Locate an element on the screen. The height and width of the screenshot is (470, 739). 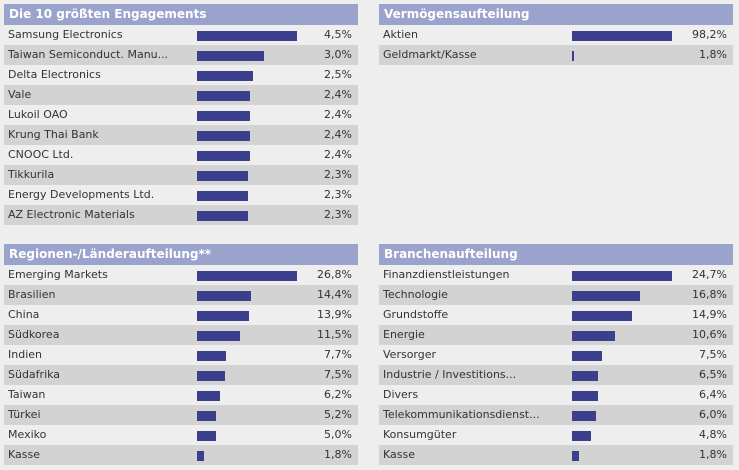
item-value: 16,8% is located at coordinates (709, 294).